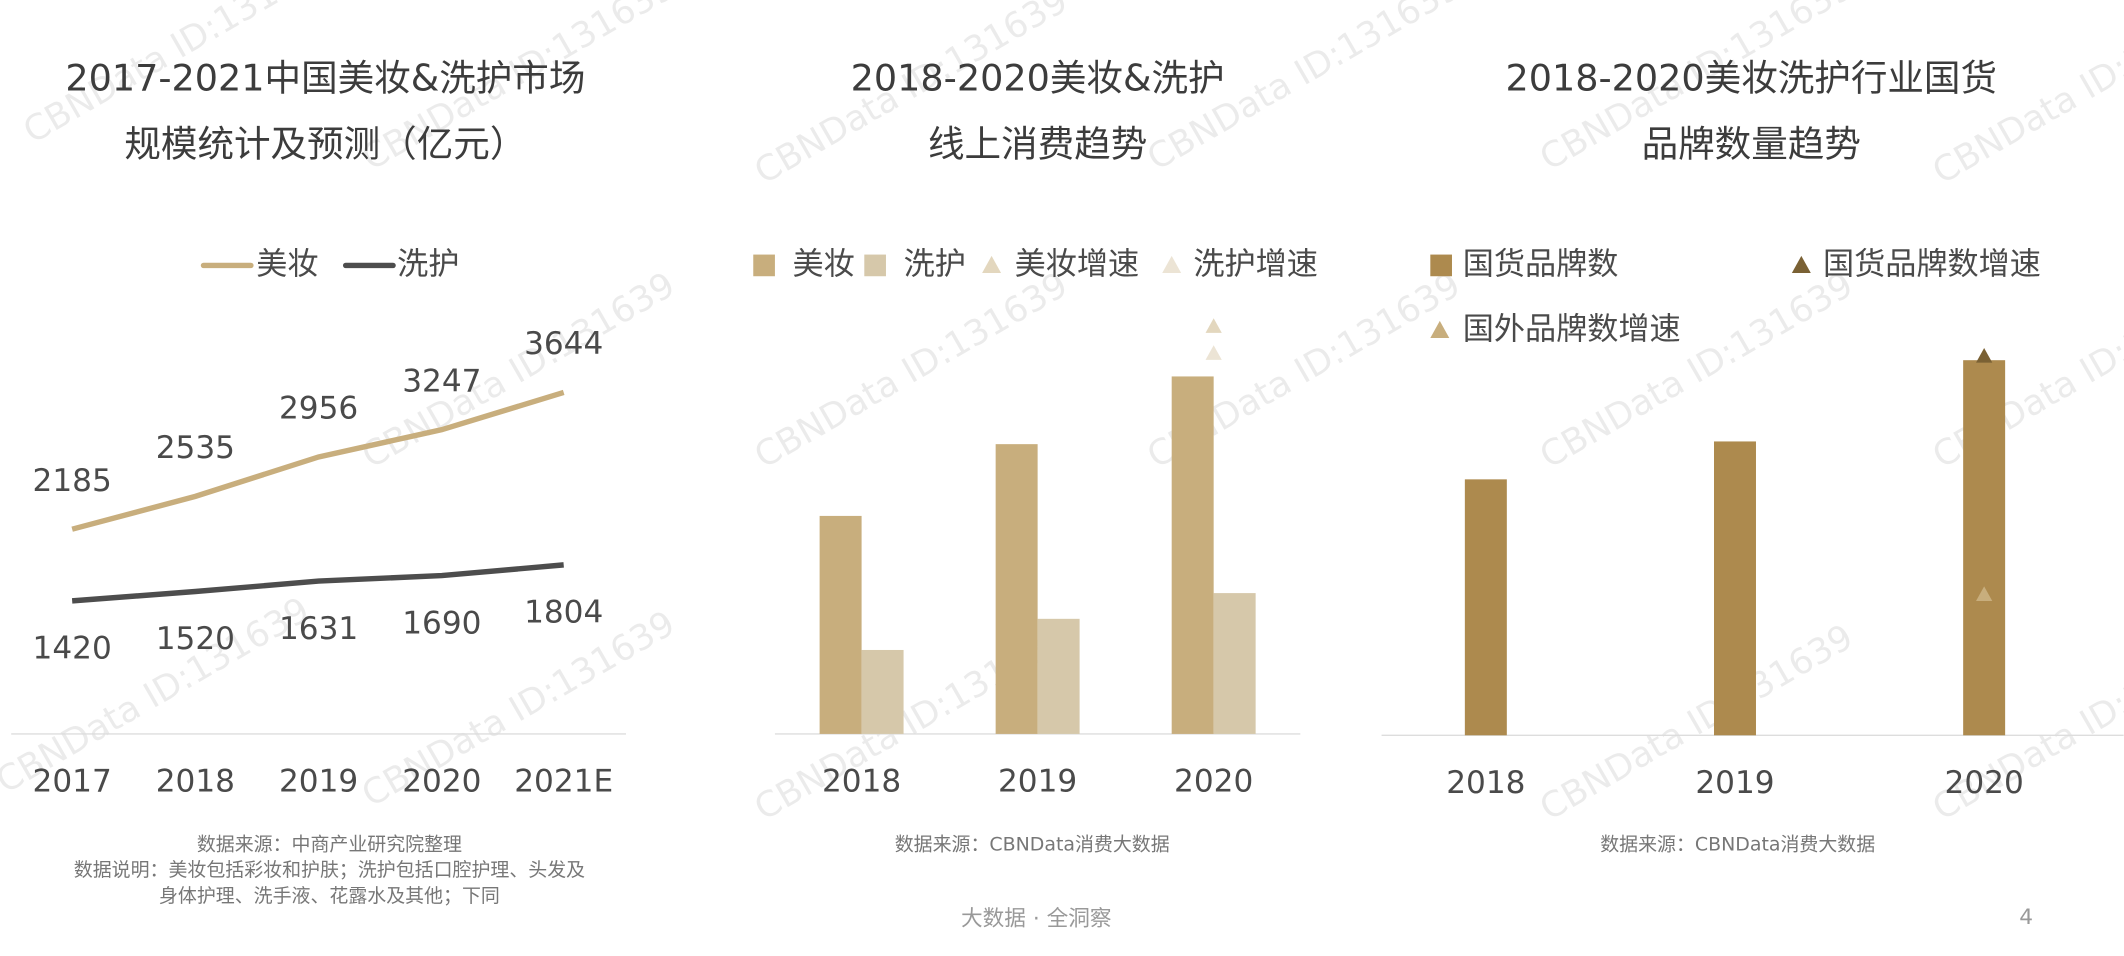 The height and width of the screenshot is (956, 2124). Describe the element at coordinates (329, 844) in the screenshot. I see `note: 数据来源：中商产业研究院整理` at that location.